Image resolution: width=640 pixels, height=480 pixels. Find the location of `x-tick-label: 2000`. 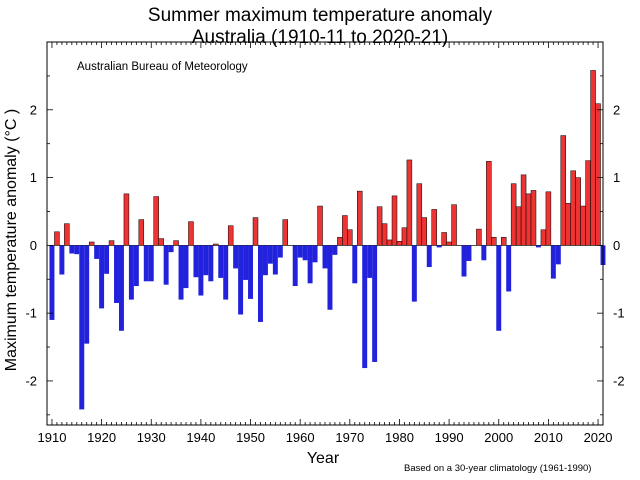

x-tick-label: 2000 is located at coordinates (498, 437).